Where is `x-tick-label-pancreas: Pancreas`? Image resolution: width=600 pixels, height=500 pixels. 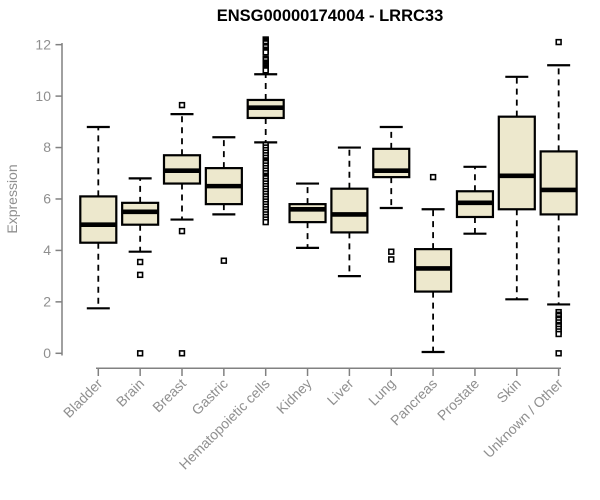
x-tick-label-pancreas: Pancreas is located at coordinates (413, 401).